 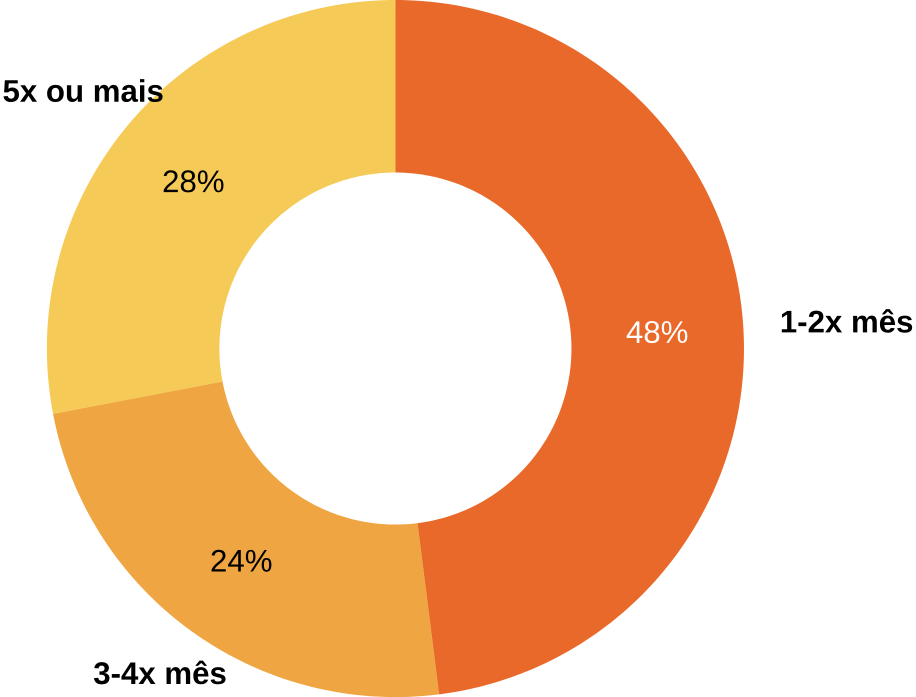 I want to click on data-label: 28%, so click(x=194, y=181).